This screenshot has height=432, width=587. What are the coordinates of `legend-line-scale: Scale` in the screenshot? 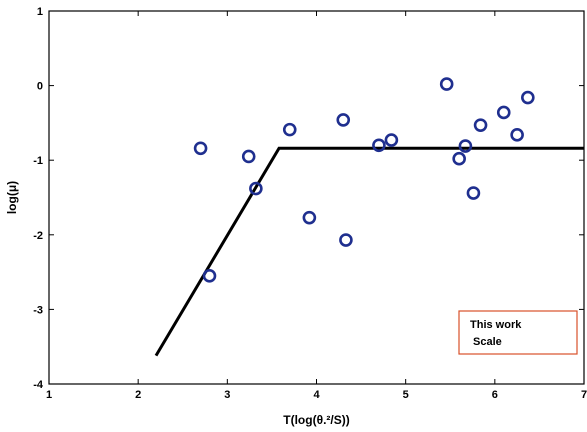 It's located at (487, 342).